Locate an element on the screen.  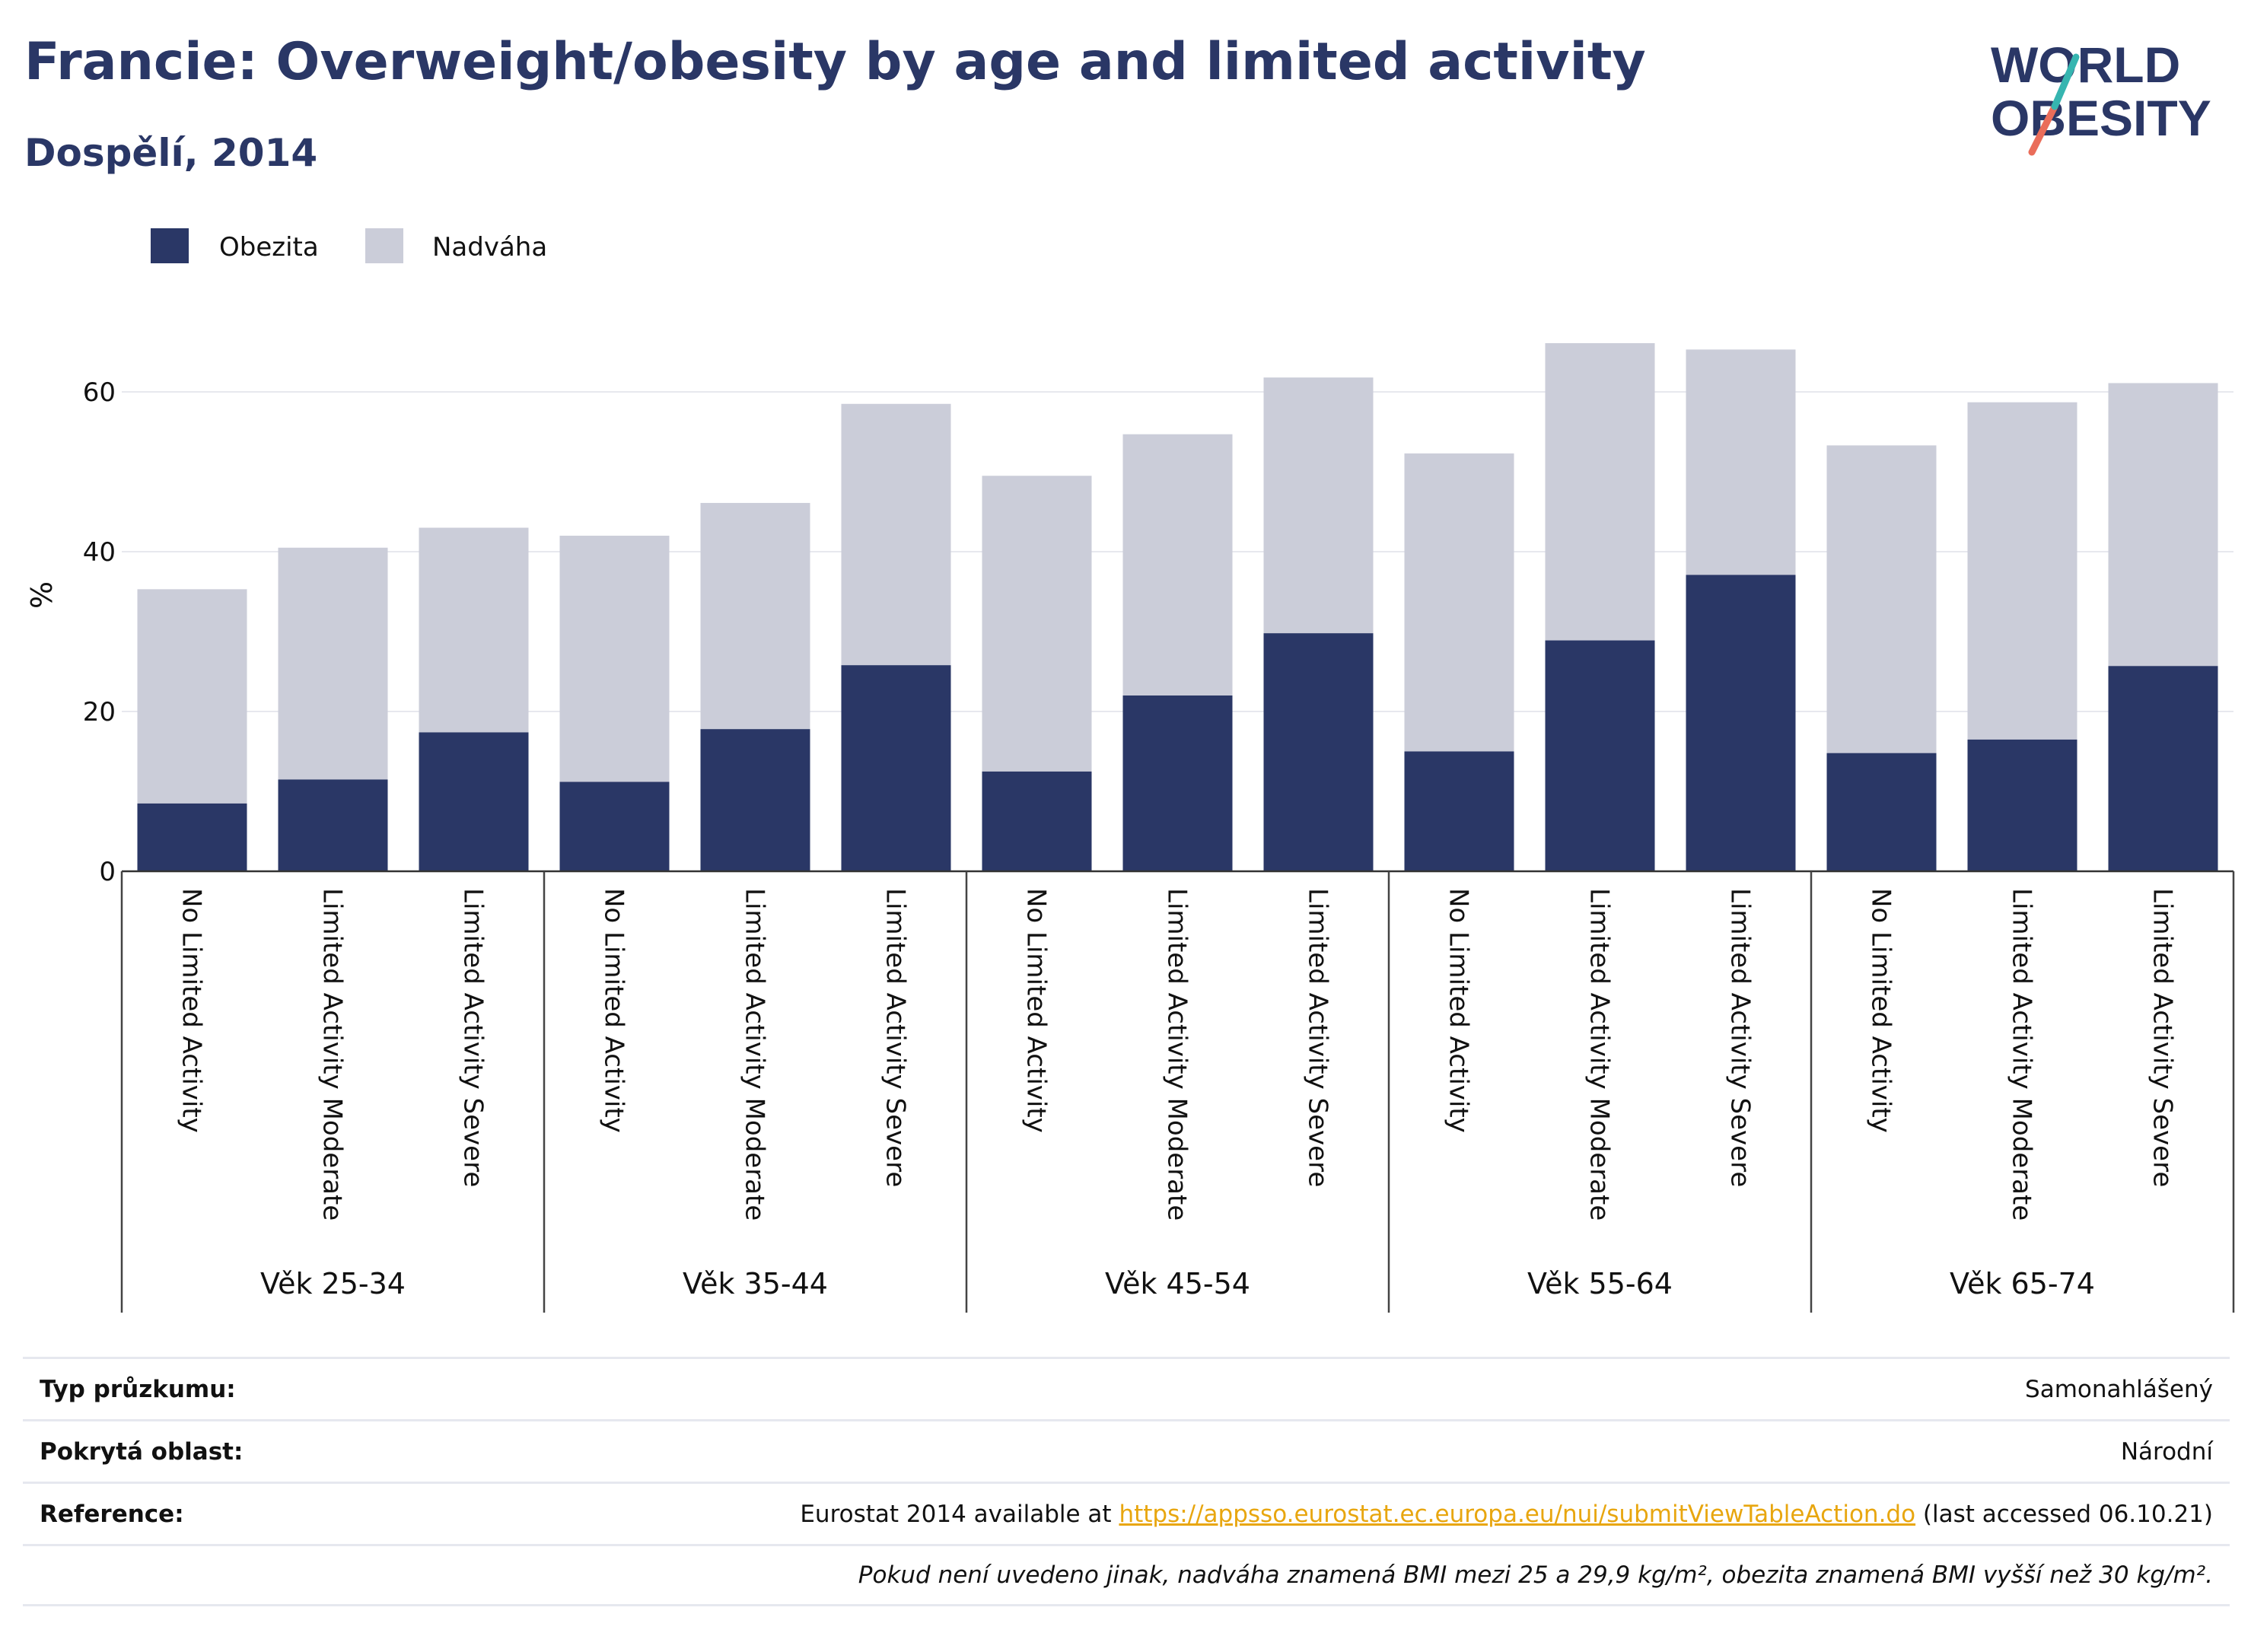
x-tick-label-9: No Limited Activity is located at coordinates (1459, 1010).